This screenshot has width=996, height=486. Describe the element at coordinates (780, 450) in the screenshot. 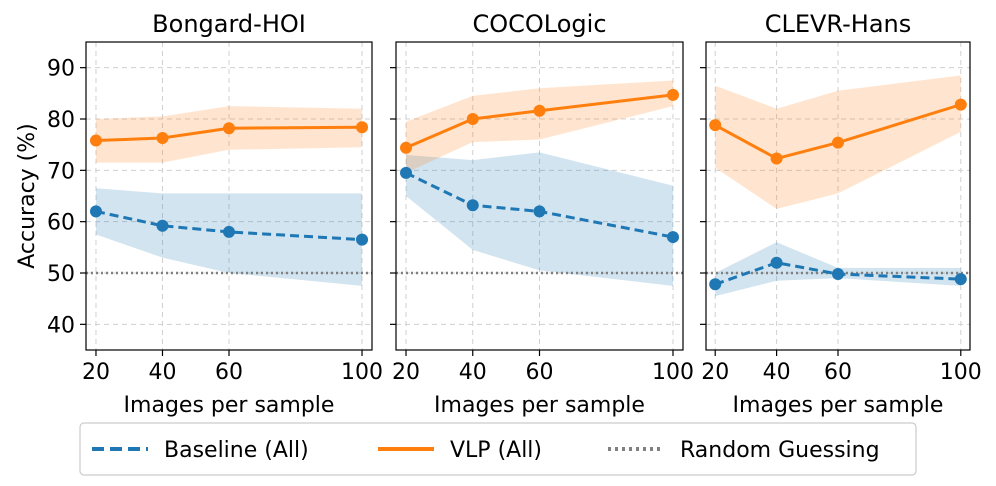

I see `legend-label-random-guessing: Random Guessing` at that location.